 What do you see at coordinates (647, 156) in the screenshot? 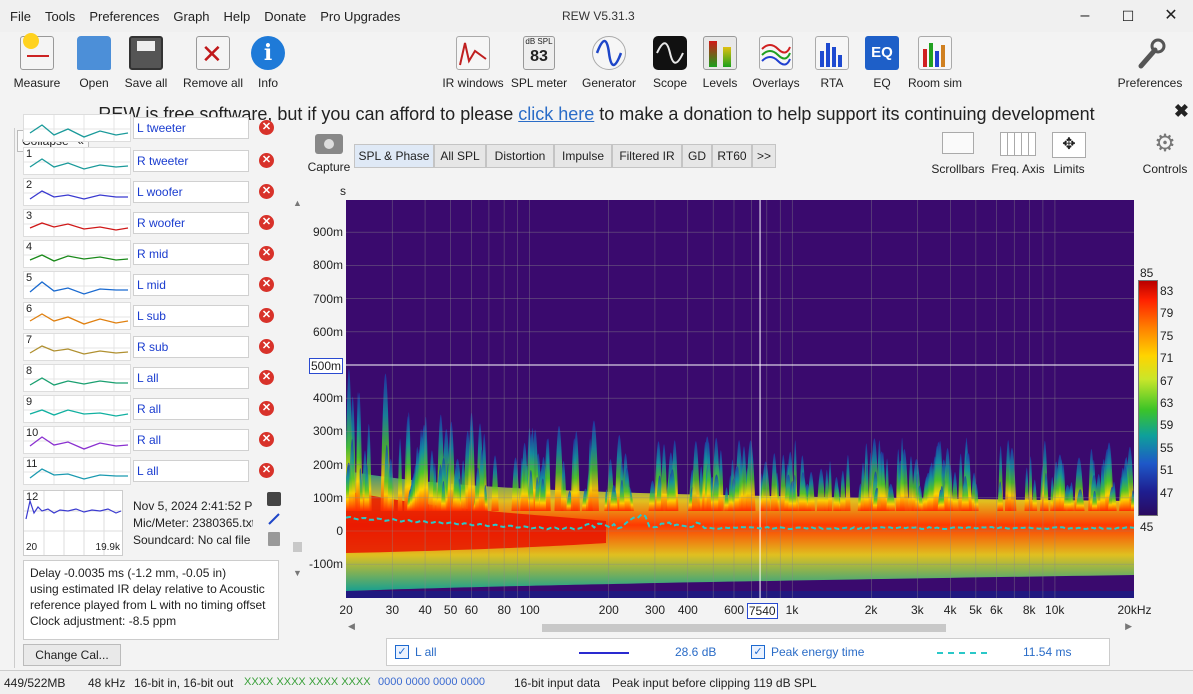
I see `tab-filtered-ir: Filtered IR` at bounding box center [647, 156].